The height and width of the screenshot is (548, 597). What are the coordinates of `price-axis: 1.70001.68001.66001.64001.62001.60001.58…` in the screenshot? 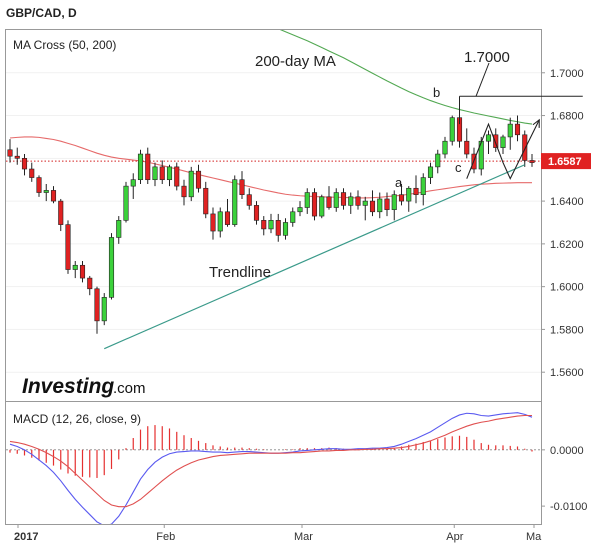 It's located at (562, 223).